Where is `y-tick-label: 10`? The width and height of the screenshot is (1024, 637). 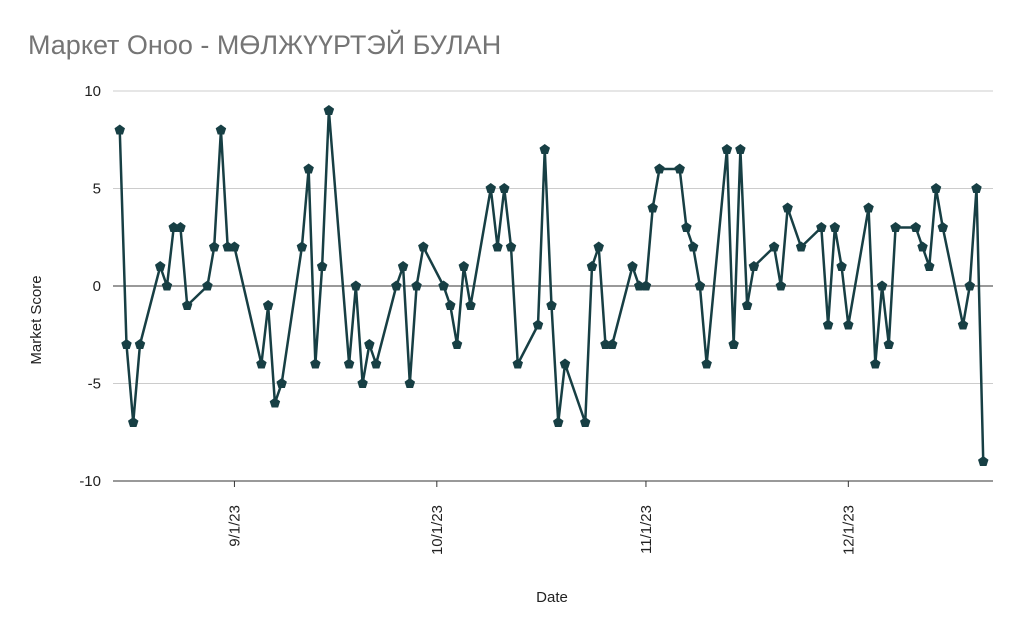 y-tick-label: 10 is located at coordinates (92, 91).